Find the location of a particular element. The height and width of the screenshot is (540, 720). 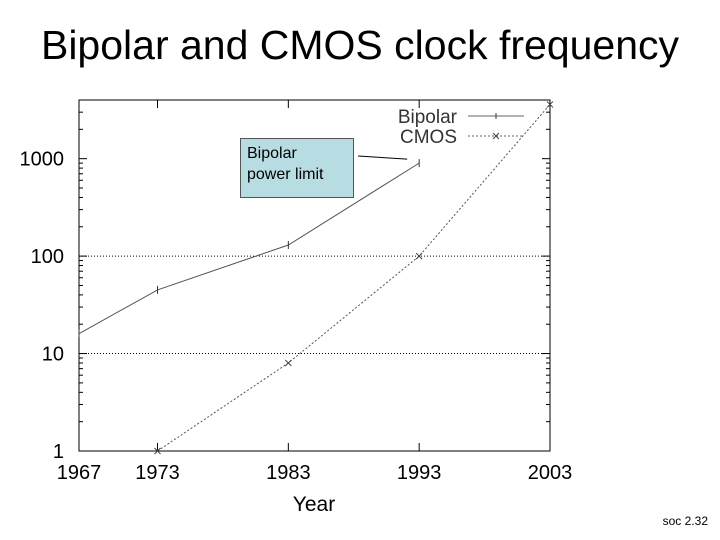

legend-label-cmos: CMOS is located at coordinates (428, 137).